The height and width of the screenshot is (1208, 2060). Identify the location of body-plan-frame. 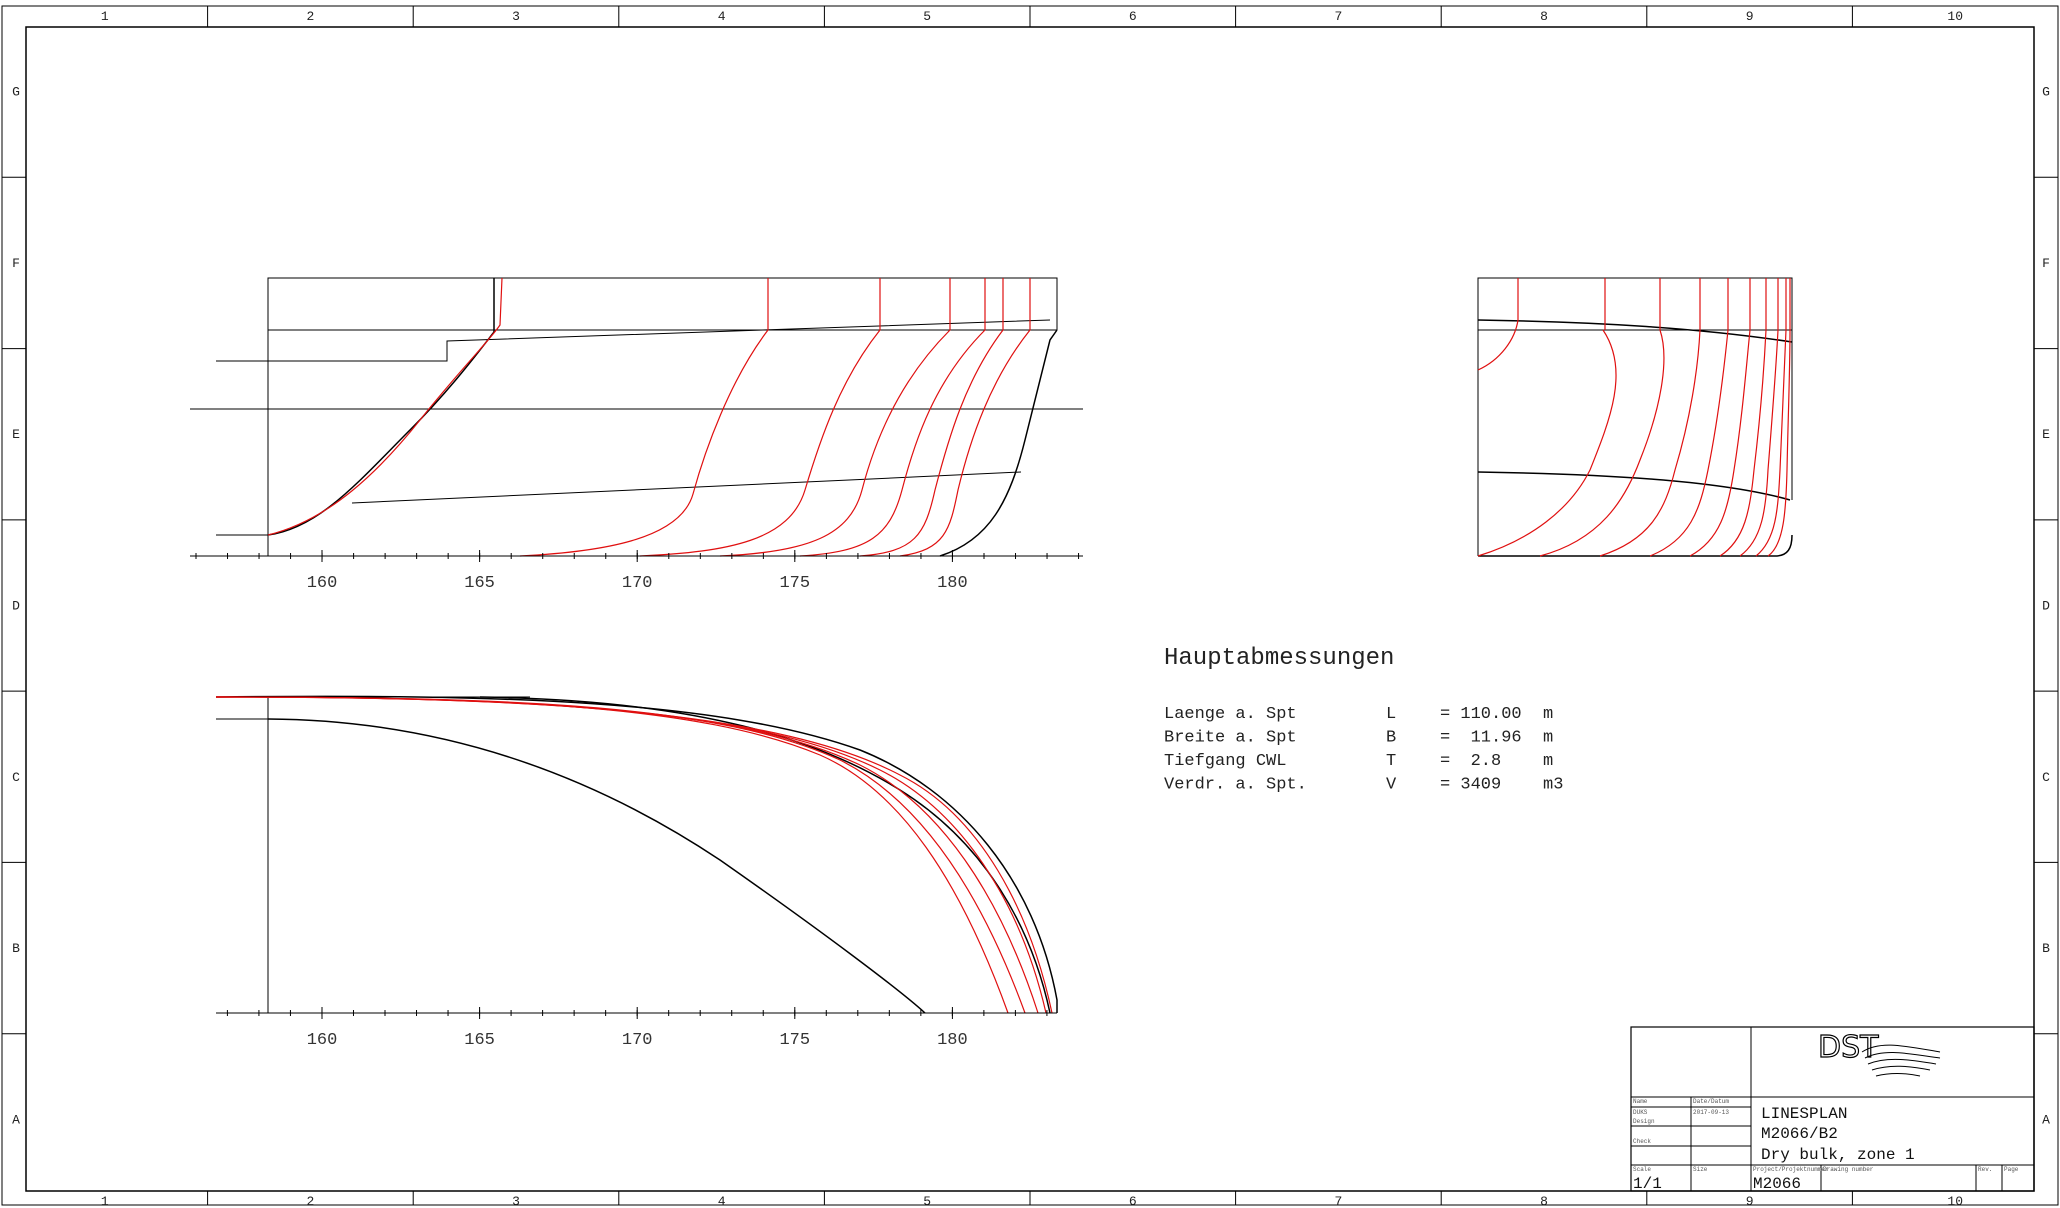
(1635, 416).